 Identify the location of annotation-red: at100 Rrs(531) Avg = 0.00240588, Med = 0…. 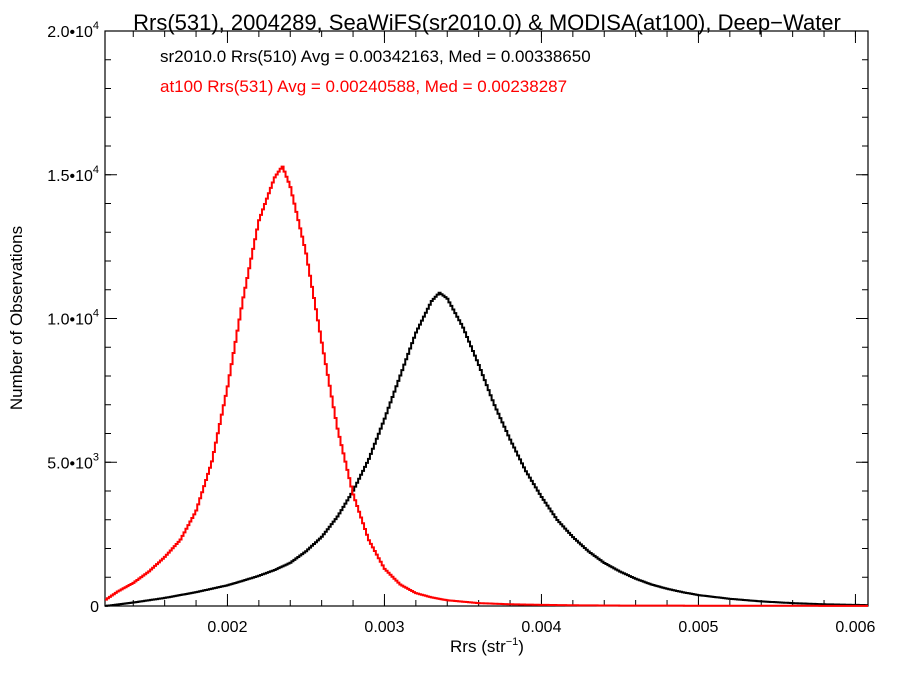
(363, 86).